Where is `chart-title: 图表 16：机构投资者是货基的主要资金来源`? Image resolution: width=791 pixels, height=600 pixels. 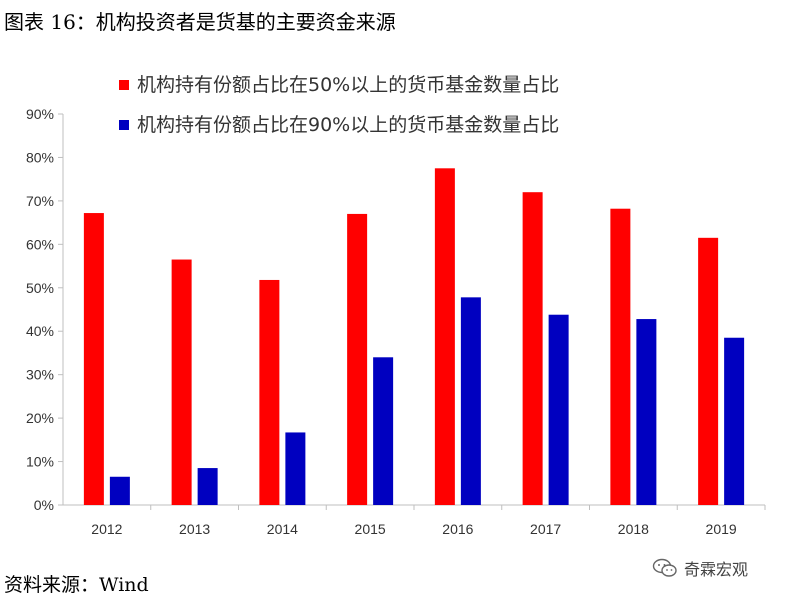
chart-title: 图表 16：机构投资者是货基的主要资金来源 is located at coordinates (200, 22).